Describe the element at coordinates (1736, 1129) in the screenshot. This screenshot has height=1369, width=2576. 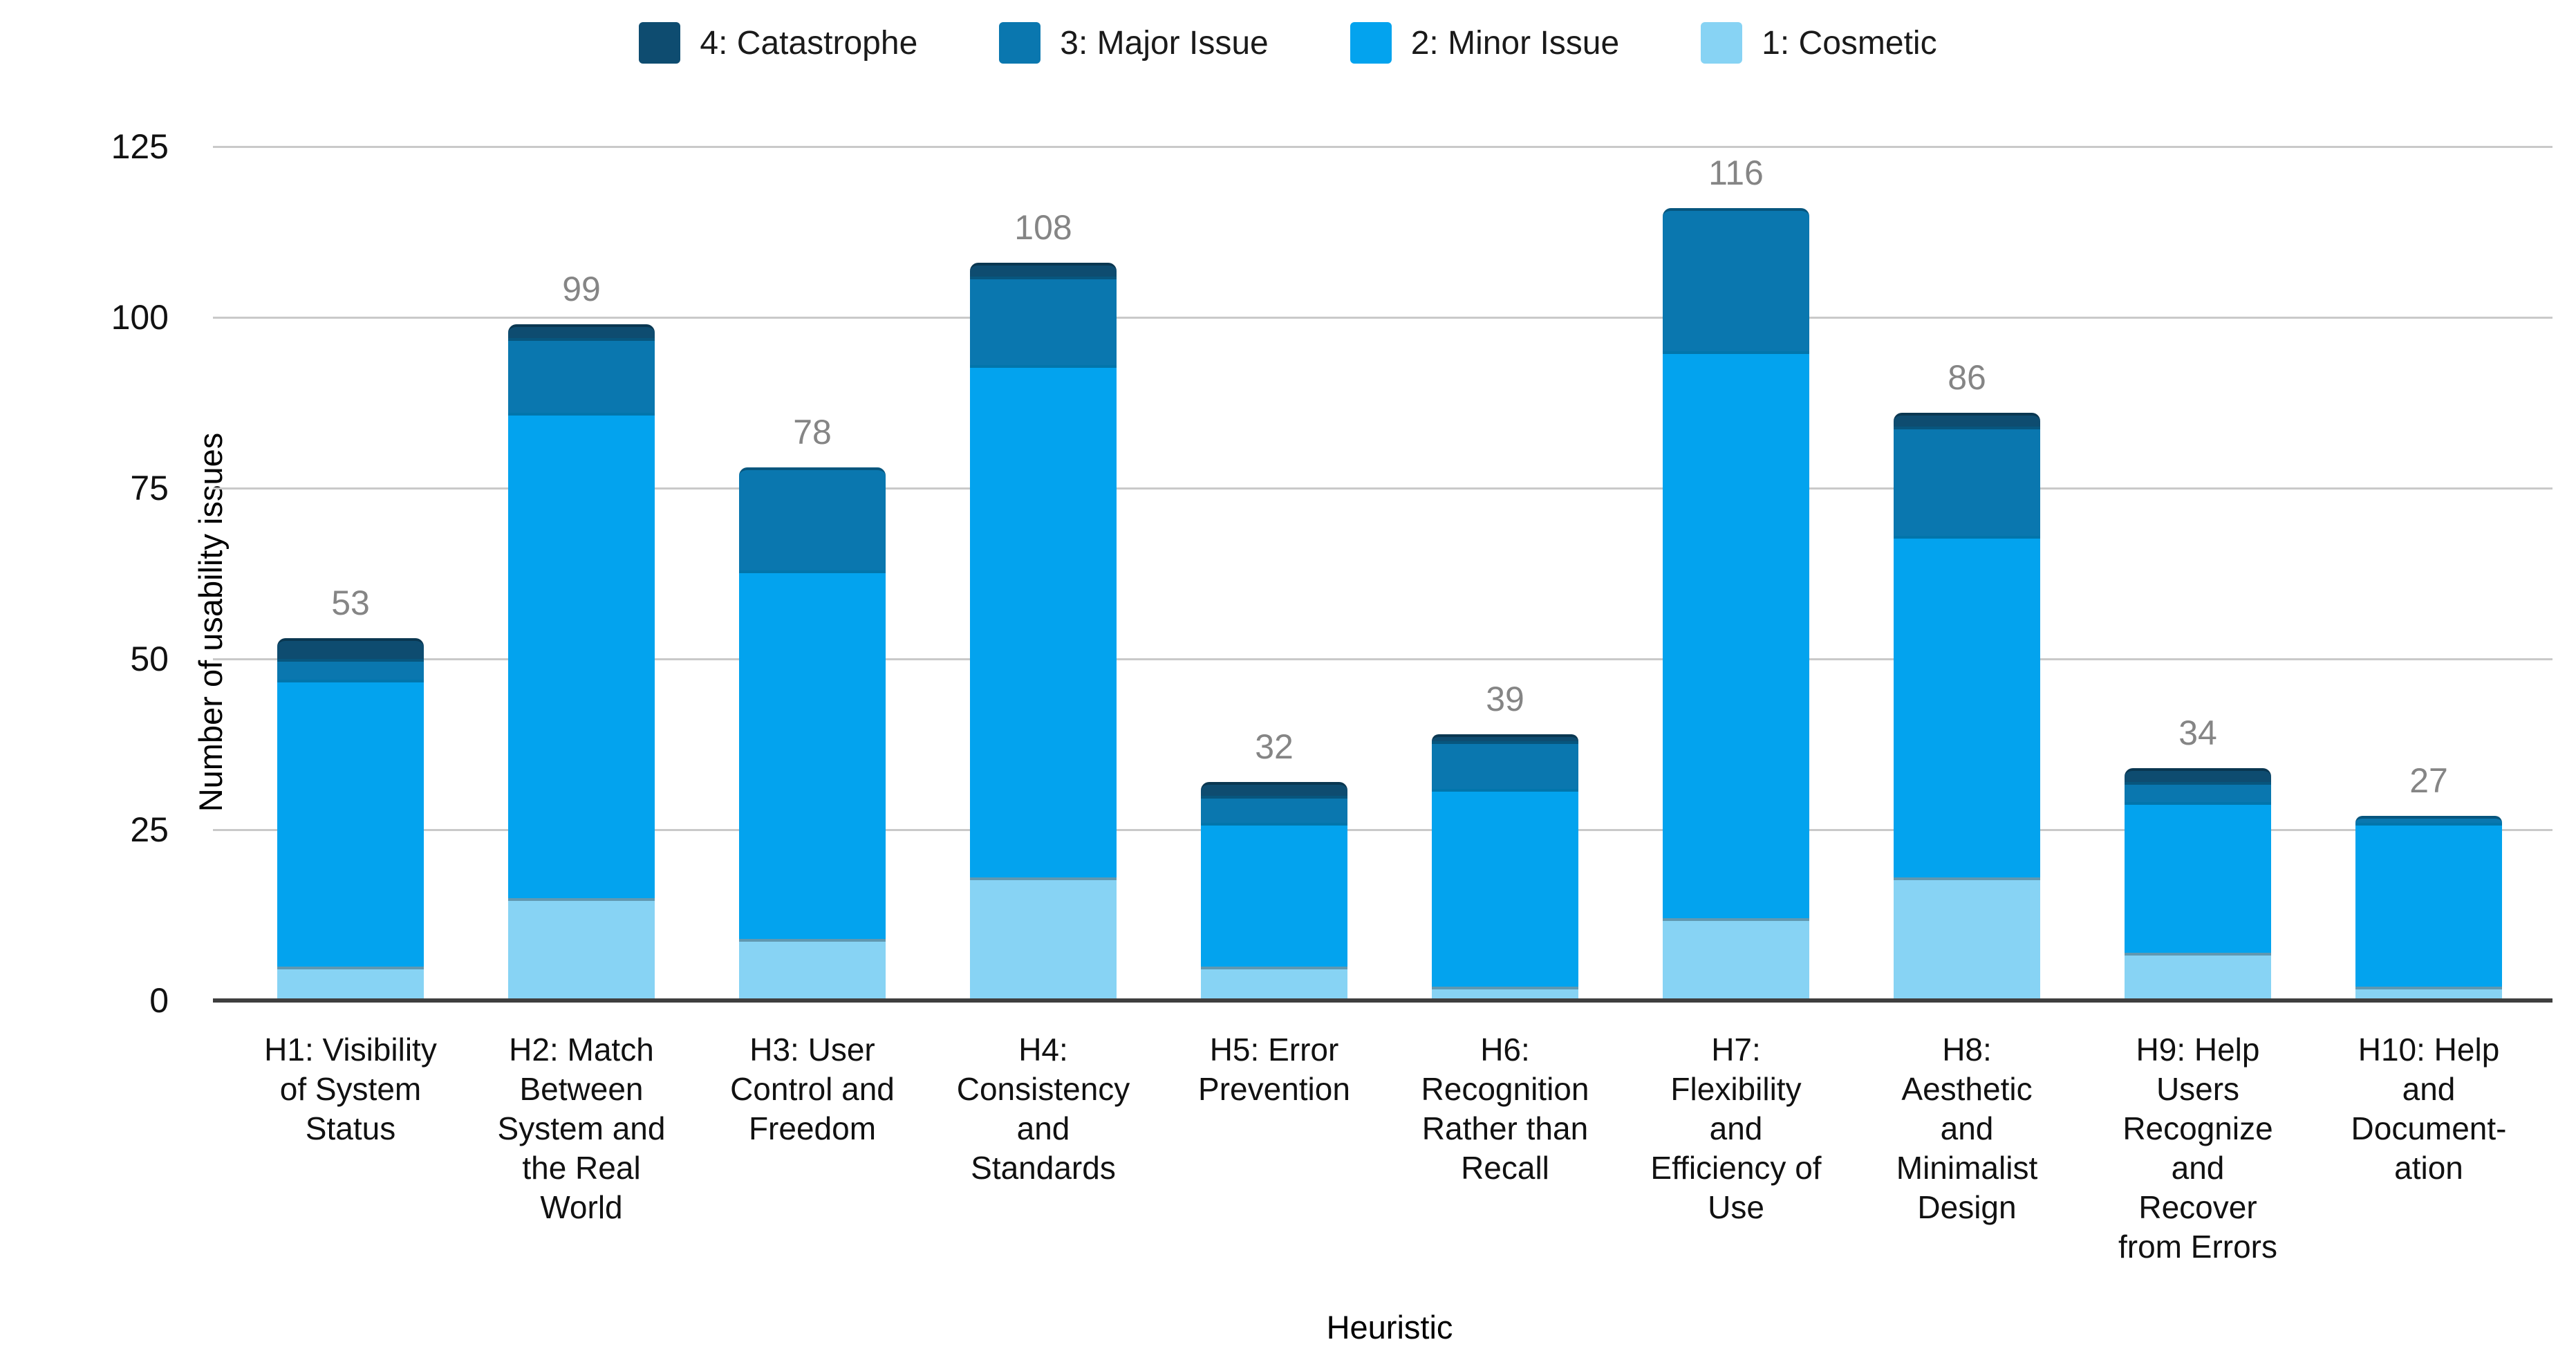
I see `category-label-h7: H7: Flexibility and Efficiency of Use` at that location.